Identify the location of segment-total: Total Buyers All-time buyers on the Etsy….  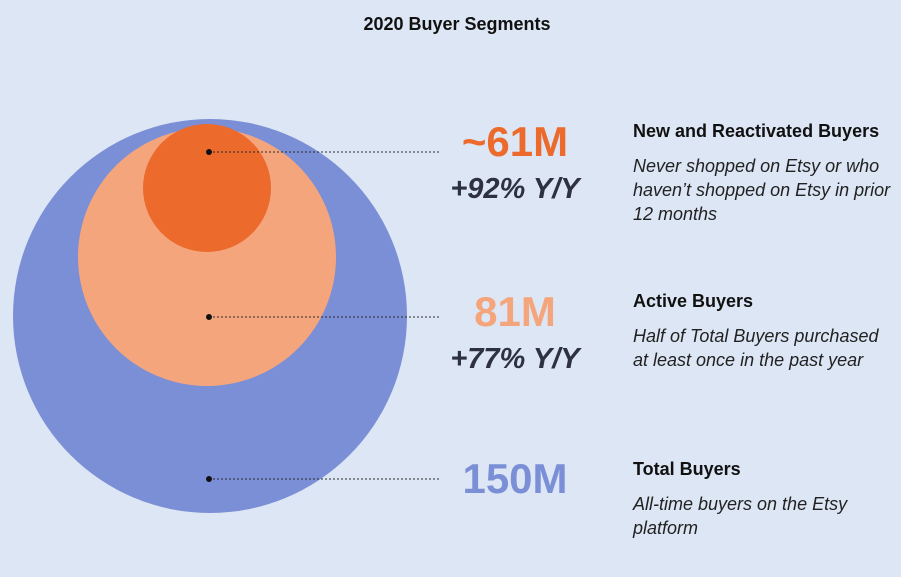
(765, 499).